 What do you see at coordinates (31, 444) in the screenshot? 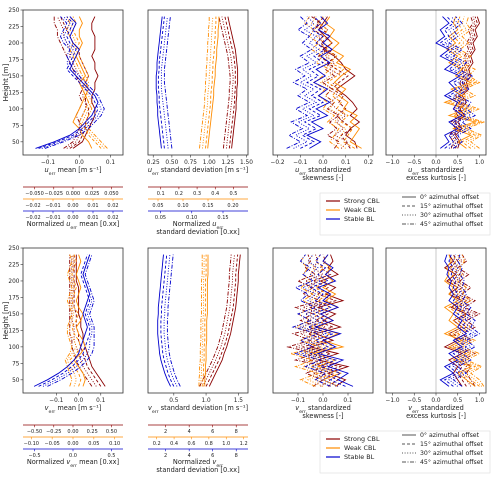
I see `normalized-axis-tick-label: −0.10` at bounding box center [31, 444].